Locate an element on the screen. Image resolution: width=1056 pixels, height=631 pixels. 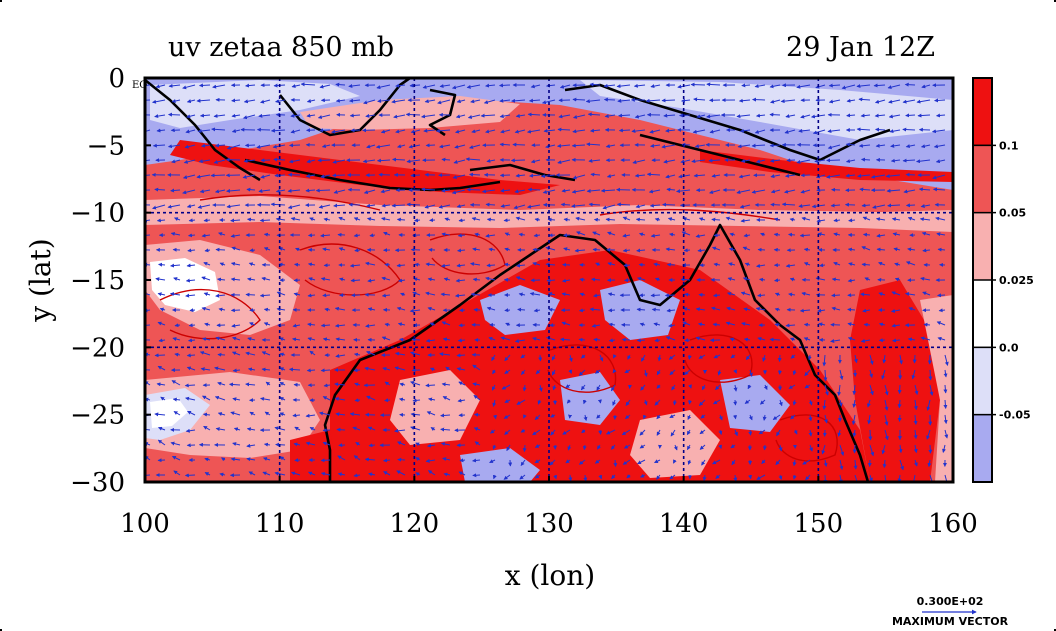
colorbar-label-4: -0.05 is located at coordinates (1015, 415).